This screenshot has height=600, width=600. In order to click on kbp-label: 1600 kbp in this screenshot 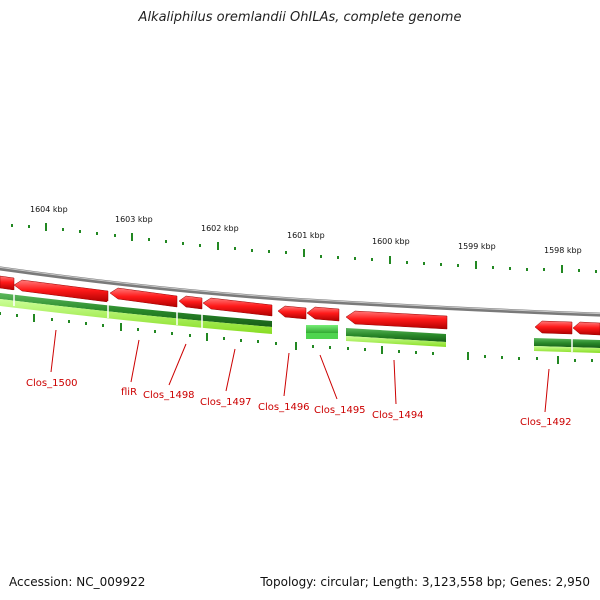, I will do `click(391, 241)`.